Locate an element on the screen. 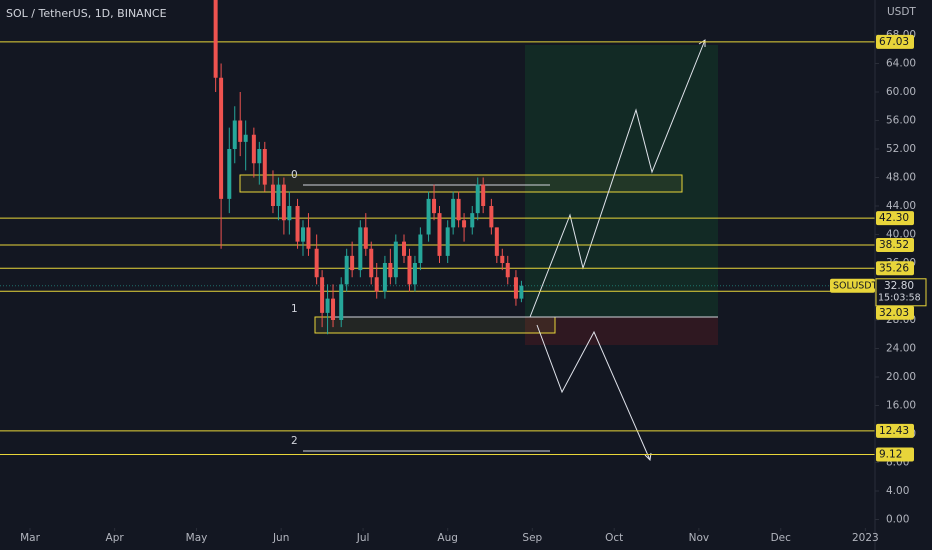  level-label: 42.30 is located at coordinates (894, 218).